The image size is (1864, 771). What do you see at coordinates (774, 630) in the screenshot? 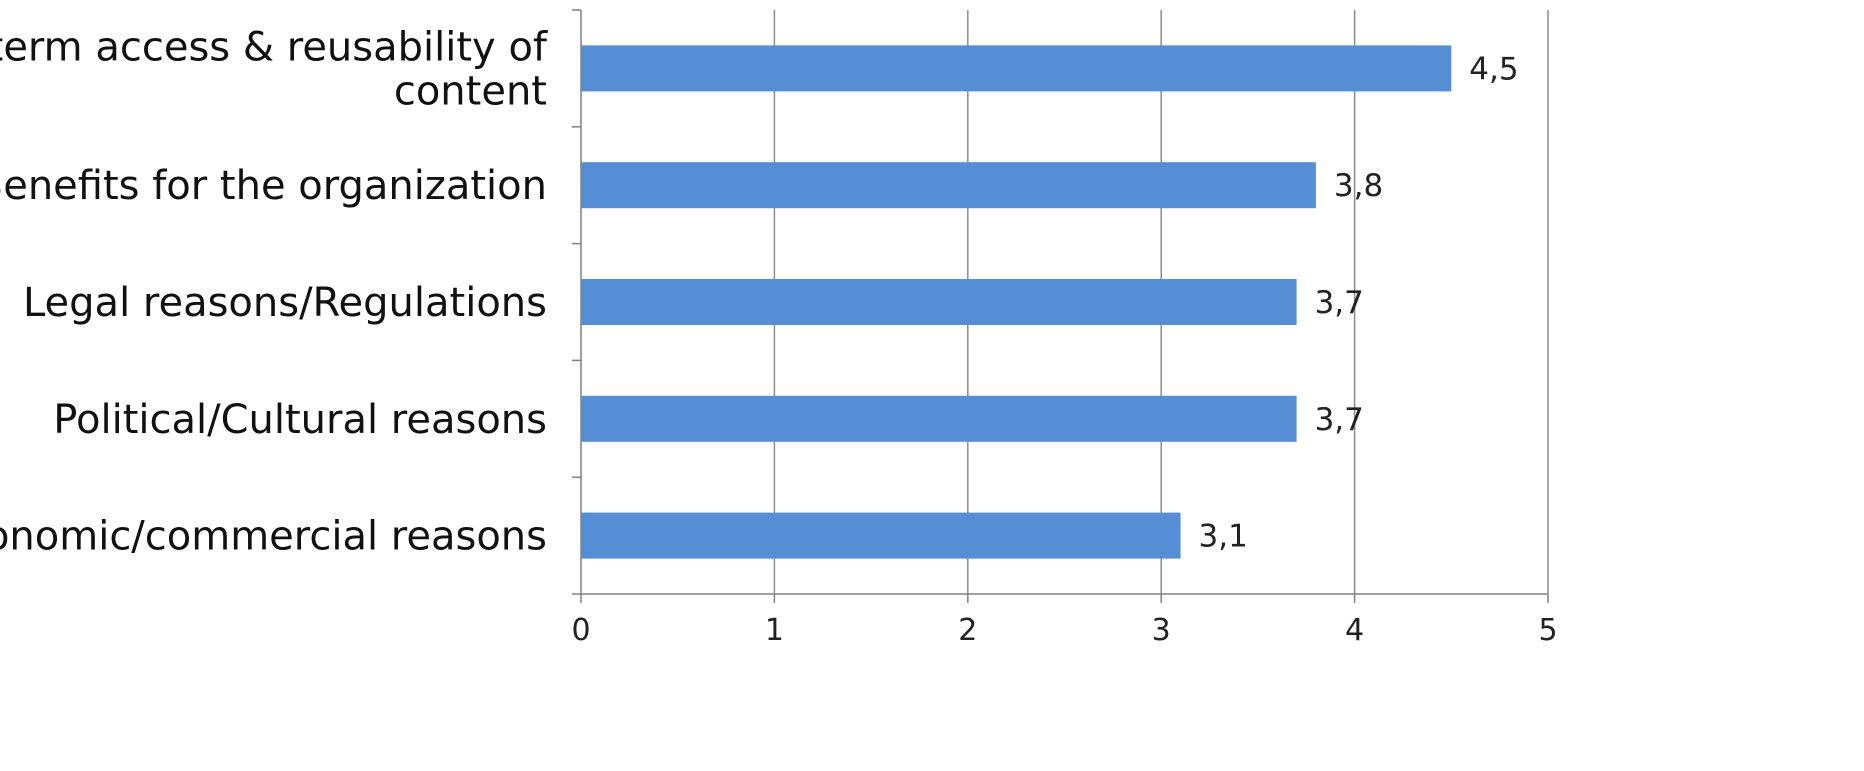
I see `x-tick-label: 1` at bounding box center [774, 630].